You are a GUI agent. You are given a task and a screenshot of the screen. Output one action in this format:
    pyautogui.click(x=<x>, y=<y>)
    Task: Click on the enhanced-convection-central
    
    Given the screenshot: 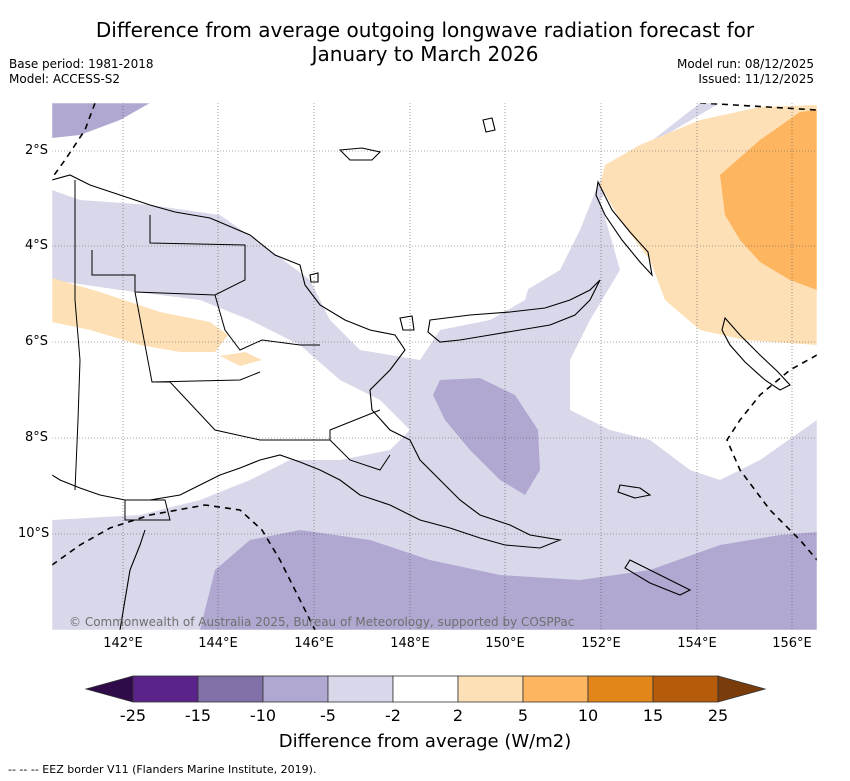 What is the action you would take?
    pyautogui.click(x=486, y=436)
    